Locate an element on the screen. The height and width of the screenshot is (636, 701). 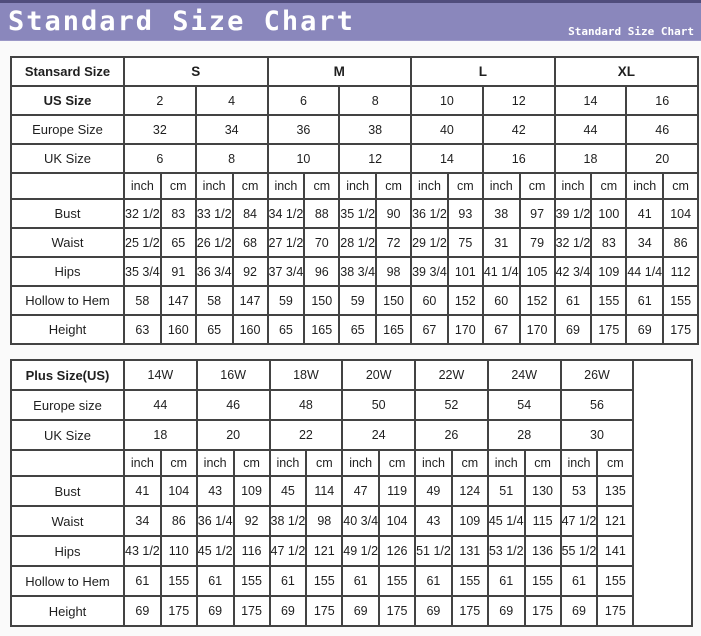
value-cell: 83 is located at coordinates (609, 242).